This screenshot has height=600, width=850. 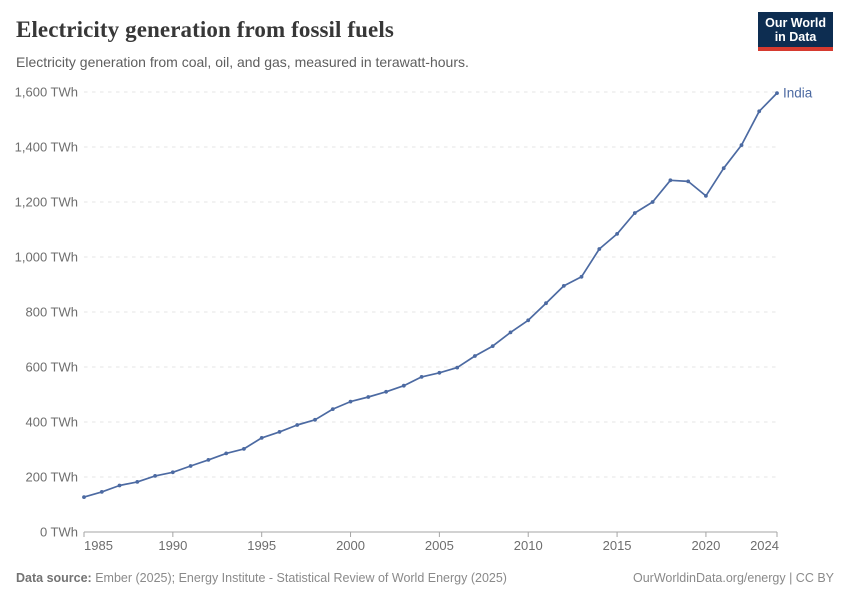 I want to click on y-tick-label: 400 TWh, so click(x=51, y=422).